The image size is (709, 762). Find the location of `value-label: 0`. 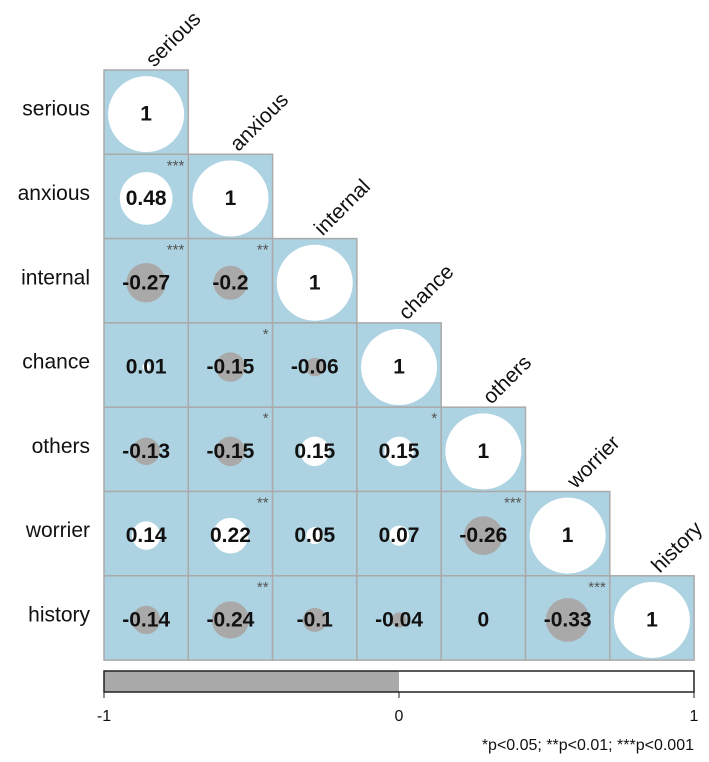

value-label: 0 is located at coordinates (484, 619).